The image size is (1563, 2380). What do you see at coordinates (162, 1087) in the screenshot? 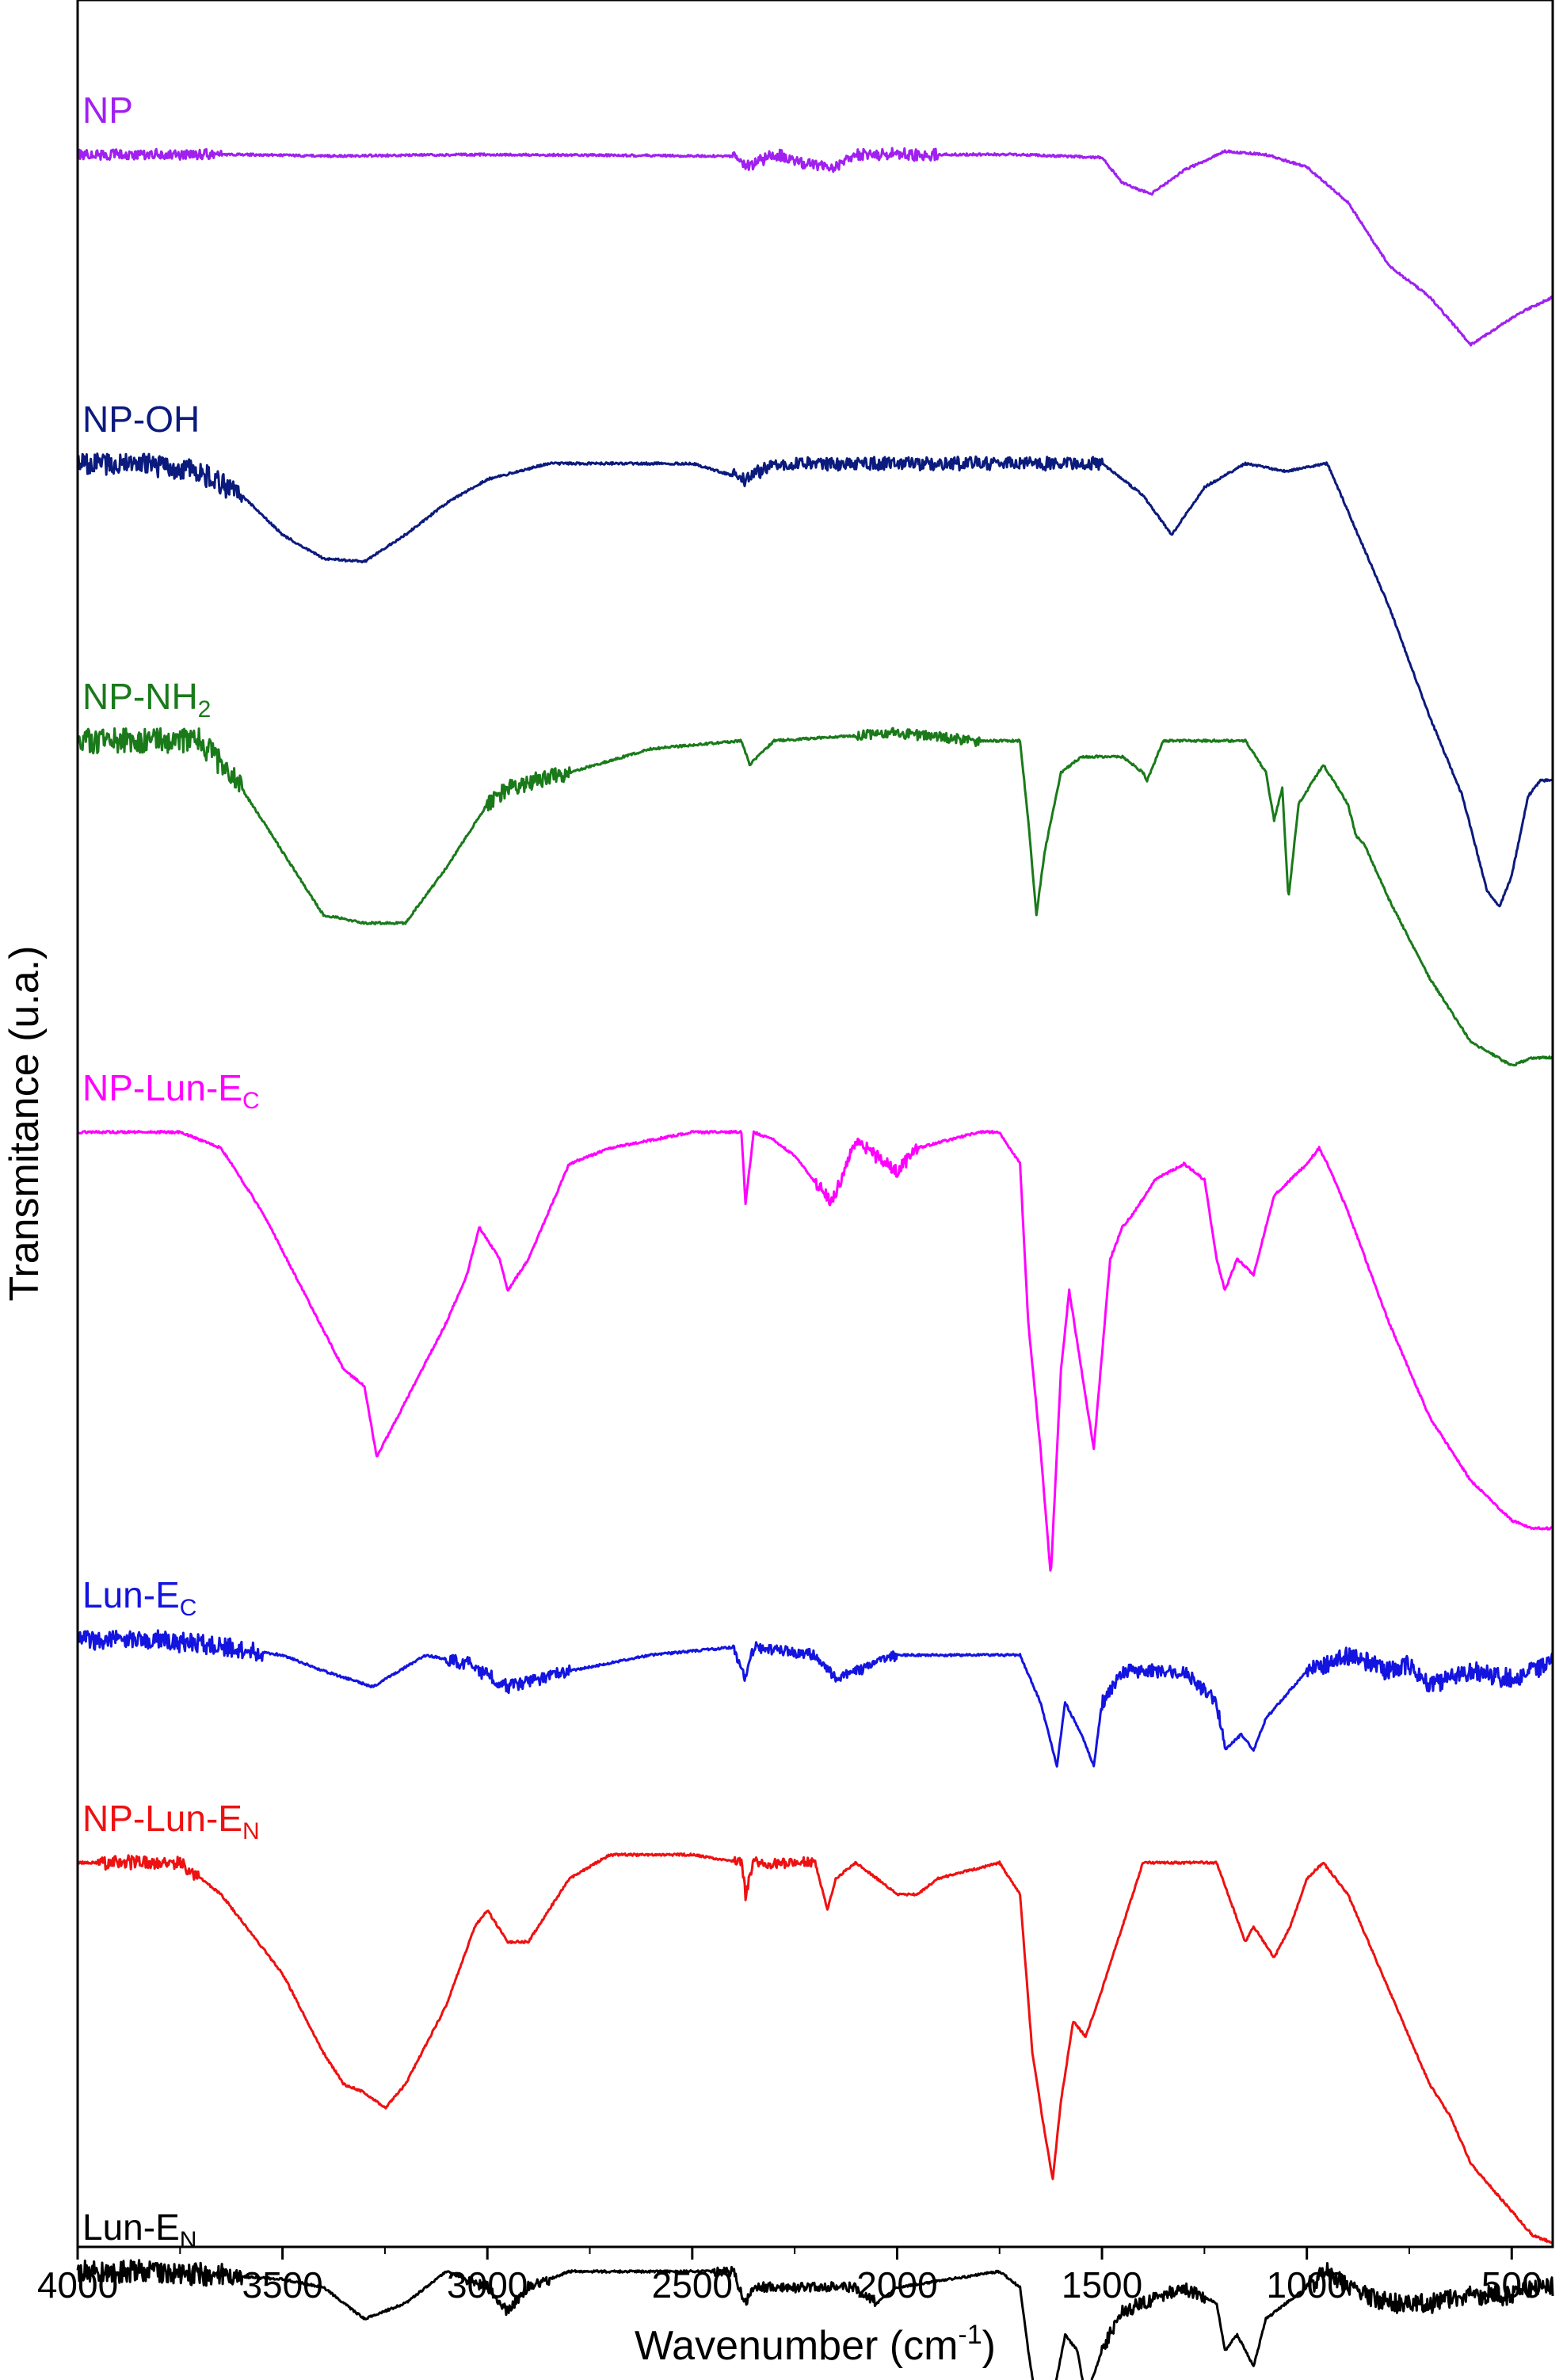
I see `series-label-main-3: NP-Lun-E` at bounding box center [162, 1087].